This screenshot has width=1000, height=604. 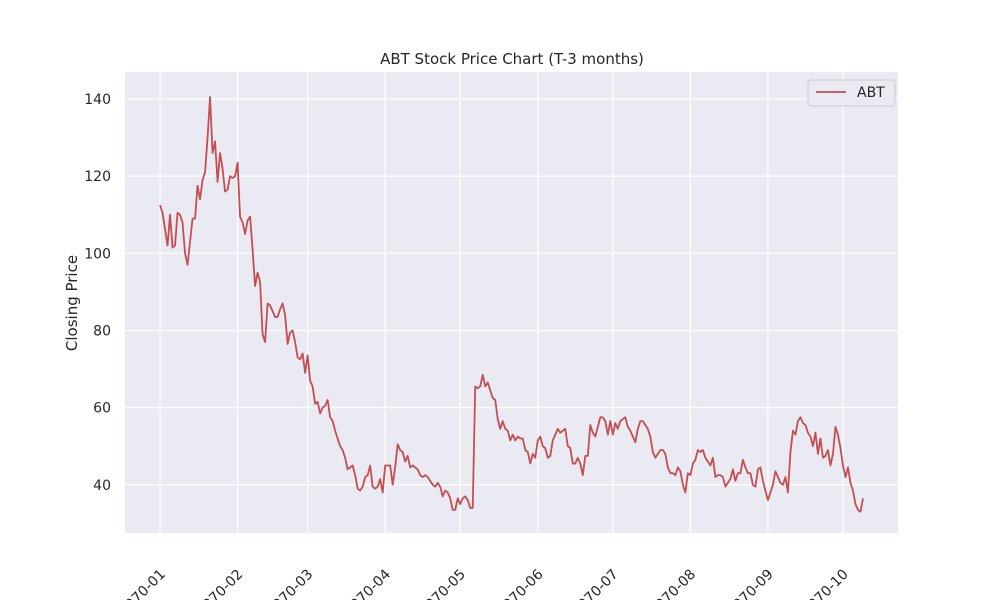 What do you see at coordinates (102, 331) in the screenshot?
I see `y-tick-label: 80` at bounding box center [102, 331].